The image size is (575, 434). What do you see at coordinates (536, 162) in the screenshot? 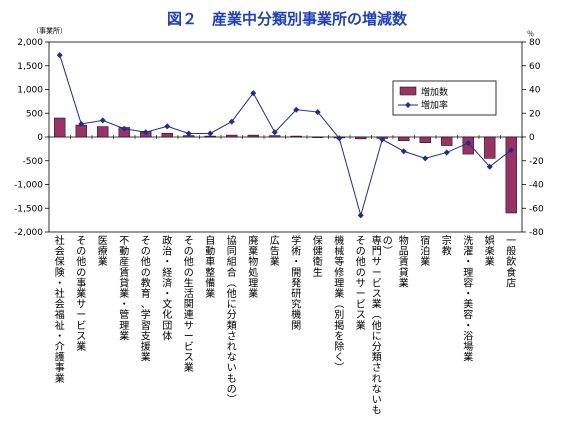
I see `right-tick-label: -20` at bounding box center [536, 162].